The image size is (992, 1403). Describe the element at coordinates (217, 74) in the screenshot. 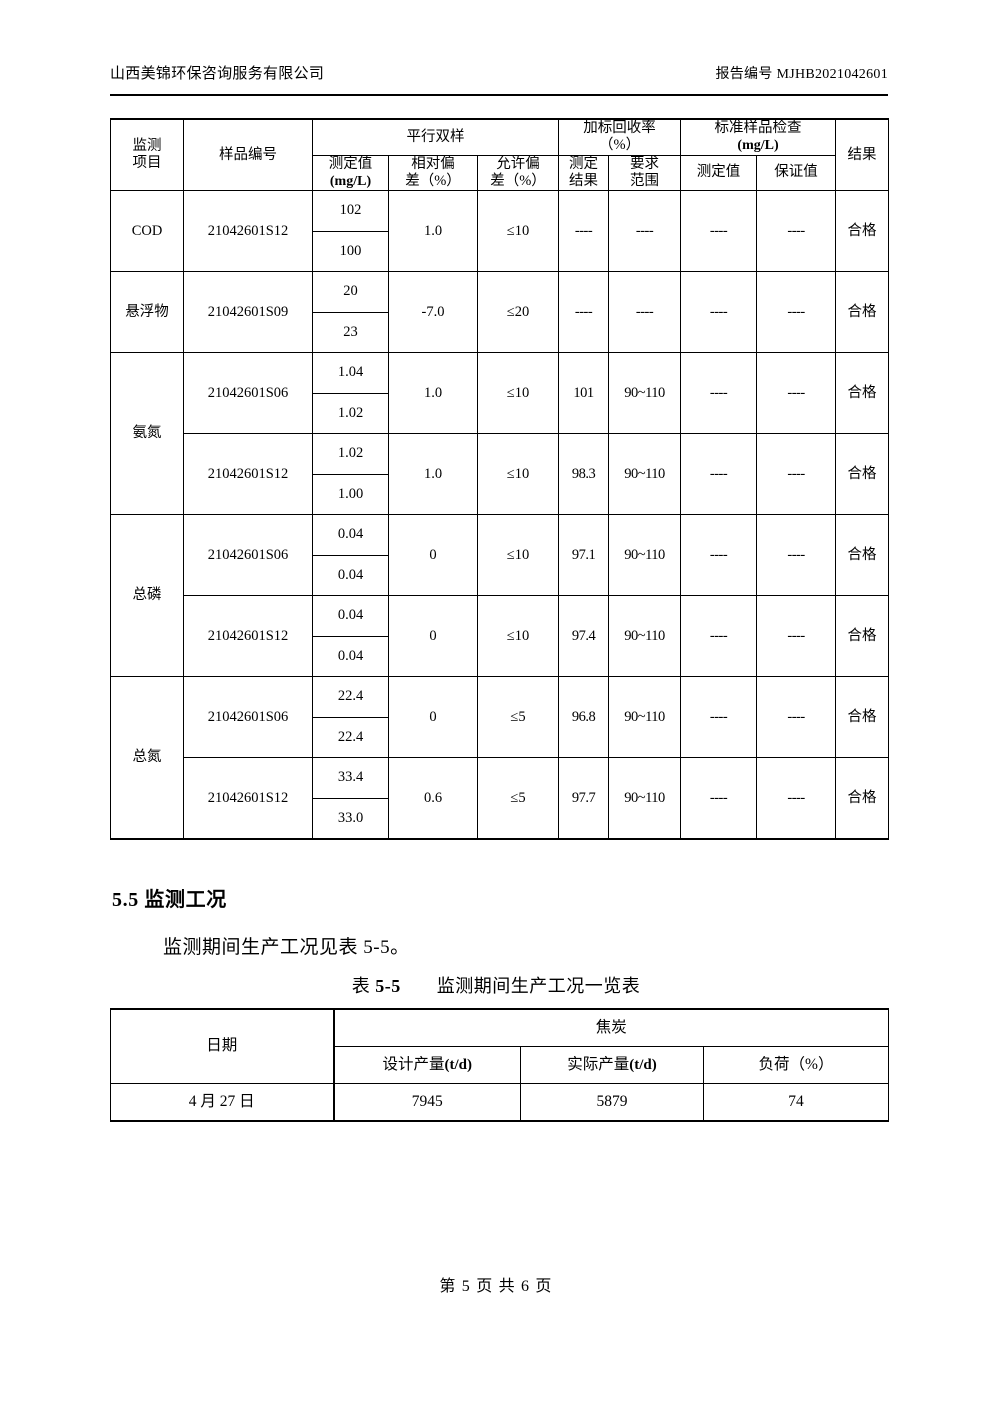

I see `company-name: 山西美锦环保咨询服务有限公司` at that location.